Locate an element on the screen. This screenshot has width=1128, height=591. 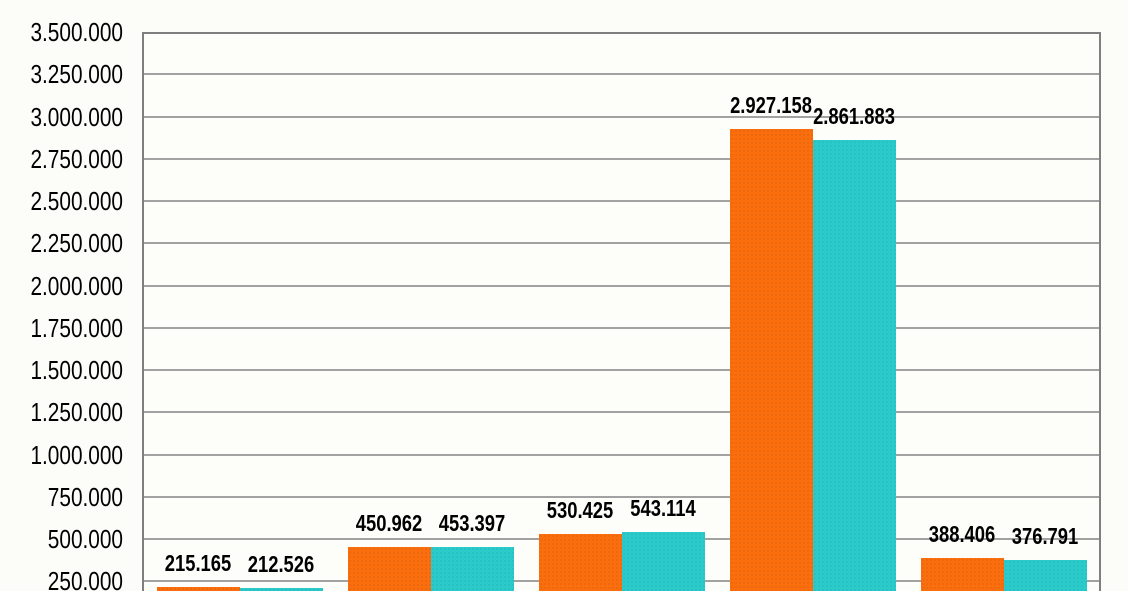
bar-value-label: 2.861.883 is located at coordinates (854, 115).